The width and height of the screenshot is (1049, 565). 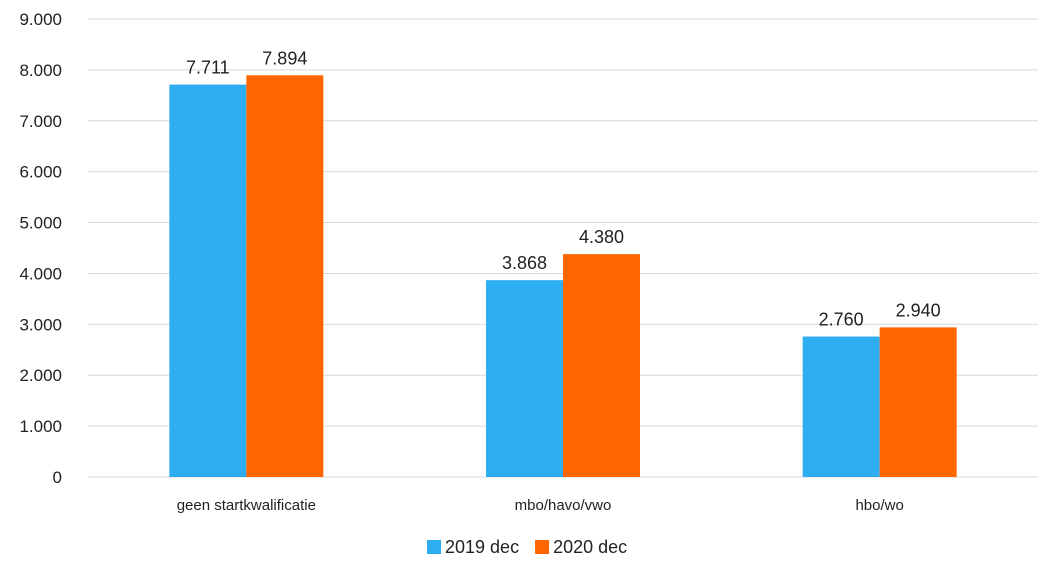 What do you see at coordinates (40, 426) in the screenshot?
I see `y-tick-label: 1.000` at bounding box center [40, 426].